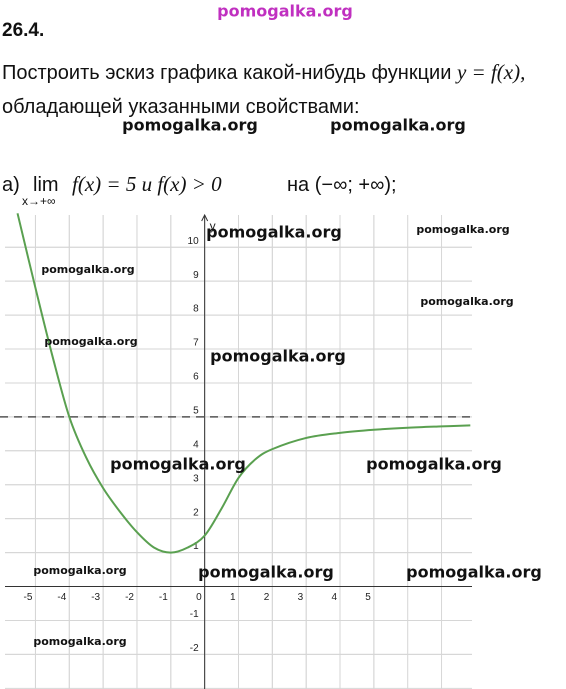 This screenshot has width=566, height=689. I want to click on x-tick-label: -3, so click(95, 597).